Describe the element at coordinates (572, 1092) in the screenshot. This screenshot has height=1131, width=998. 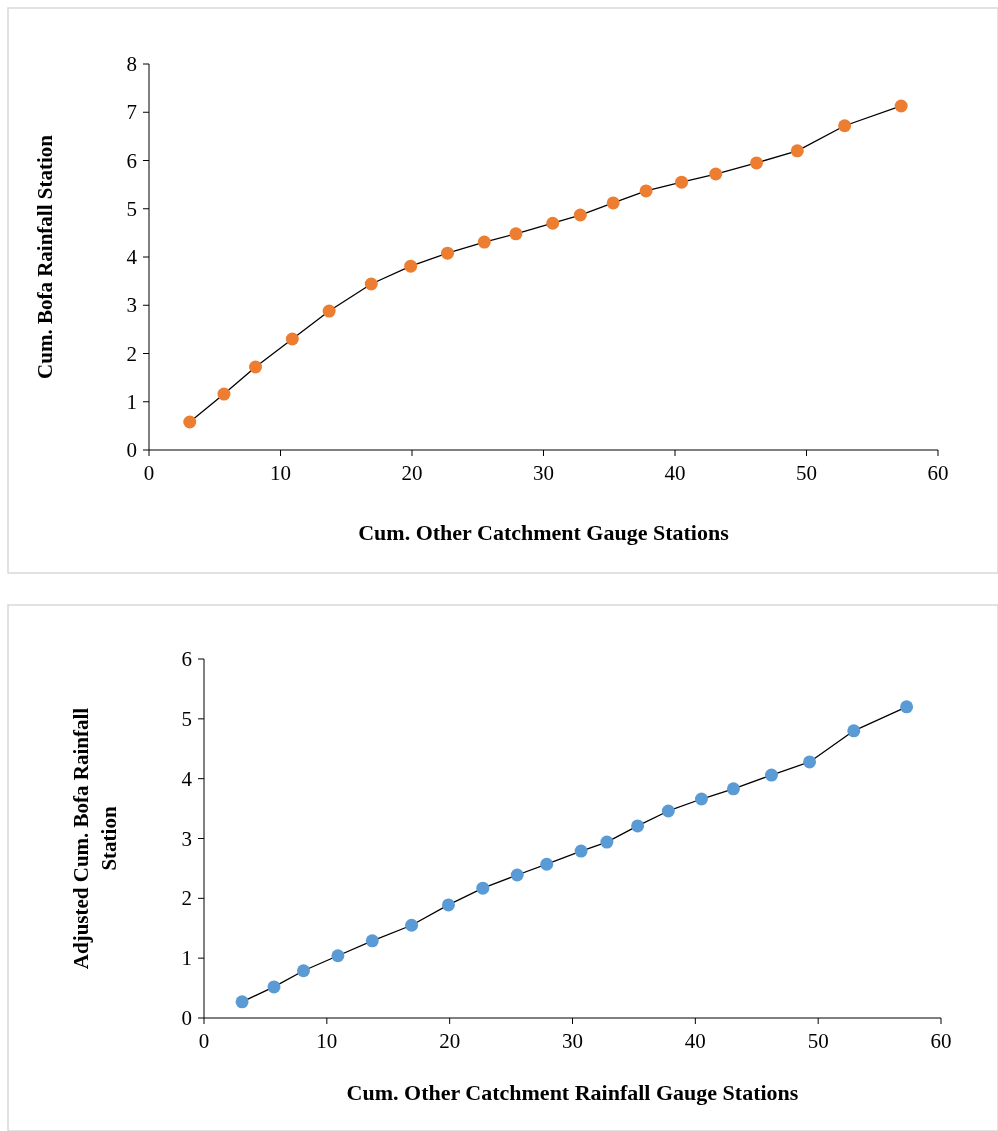
I see `x-axis-title: Cum. Other Catchment Rainfall Gauge Stations` at that location.